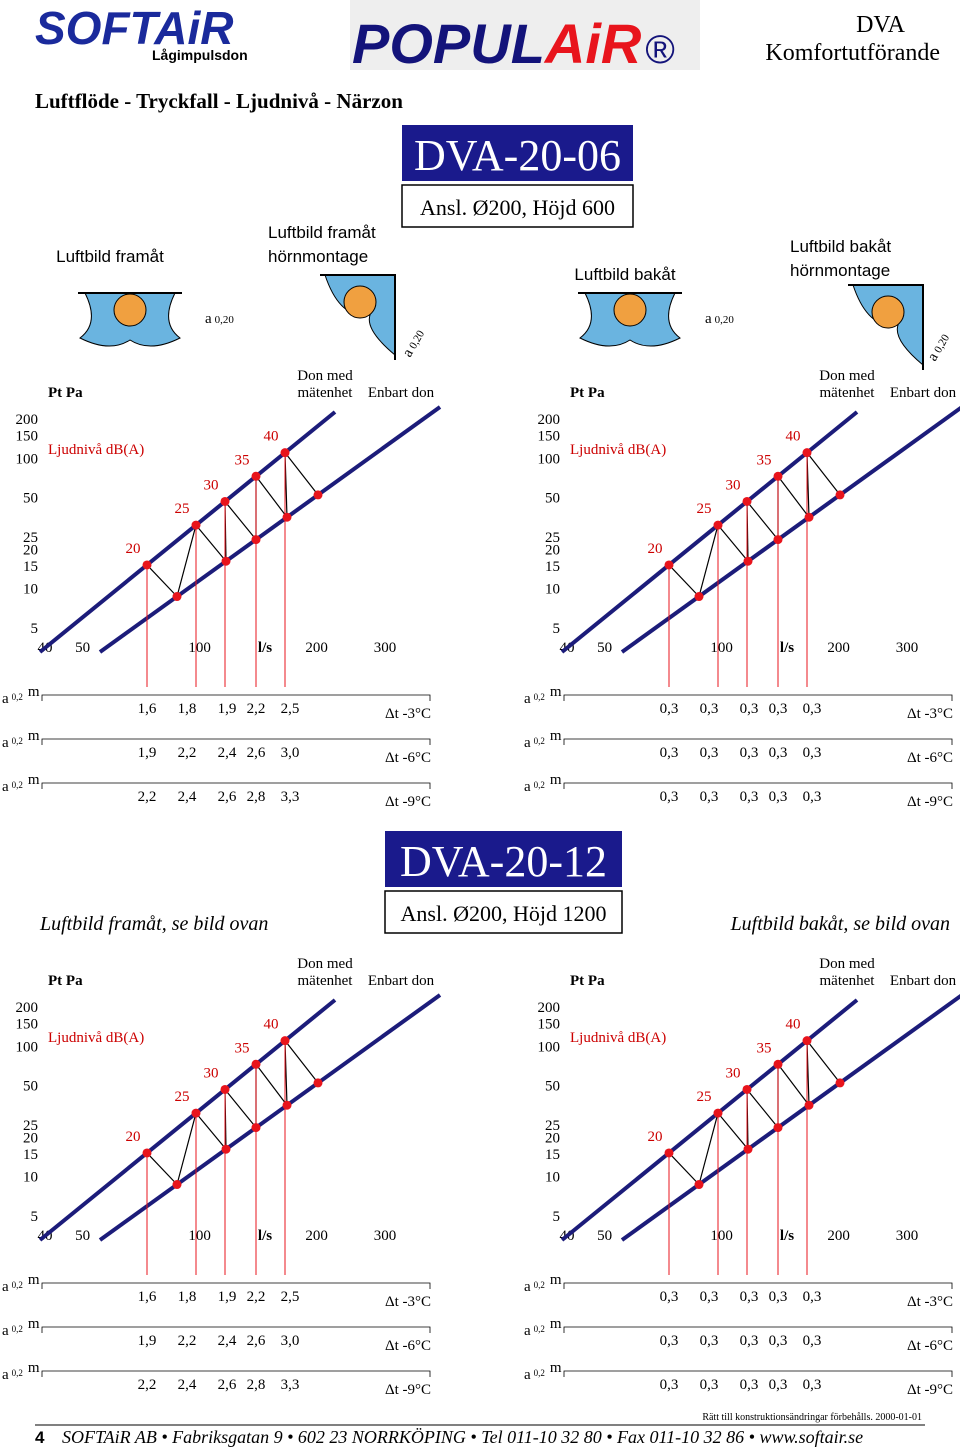  Describe the element at coordinates (322, 232) in the screenshot. I see `image-caption: Luftbild framåt` at that location.